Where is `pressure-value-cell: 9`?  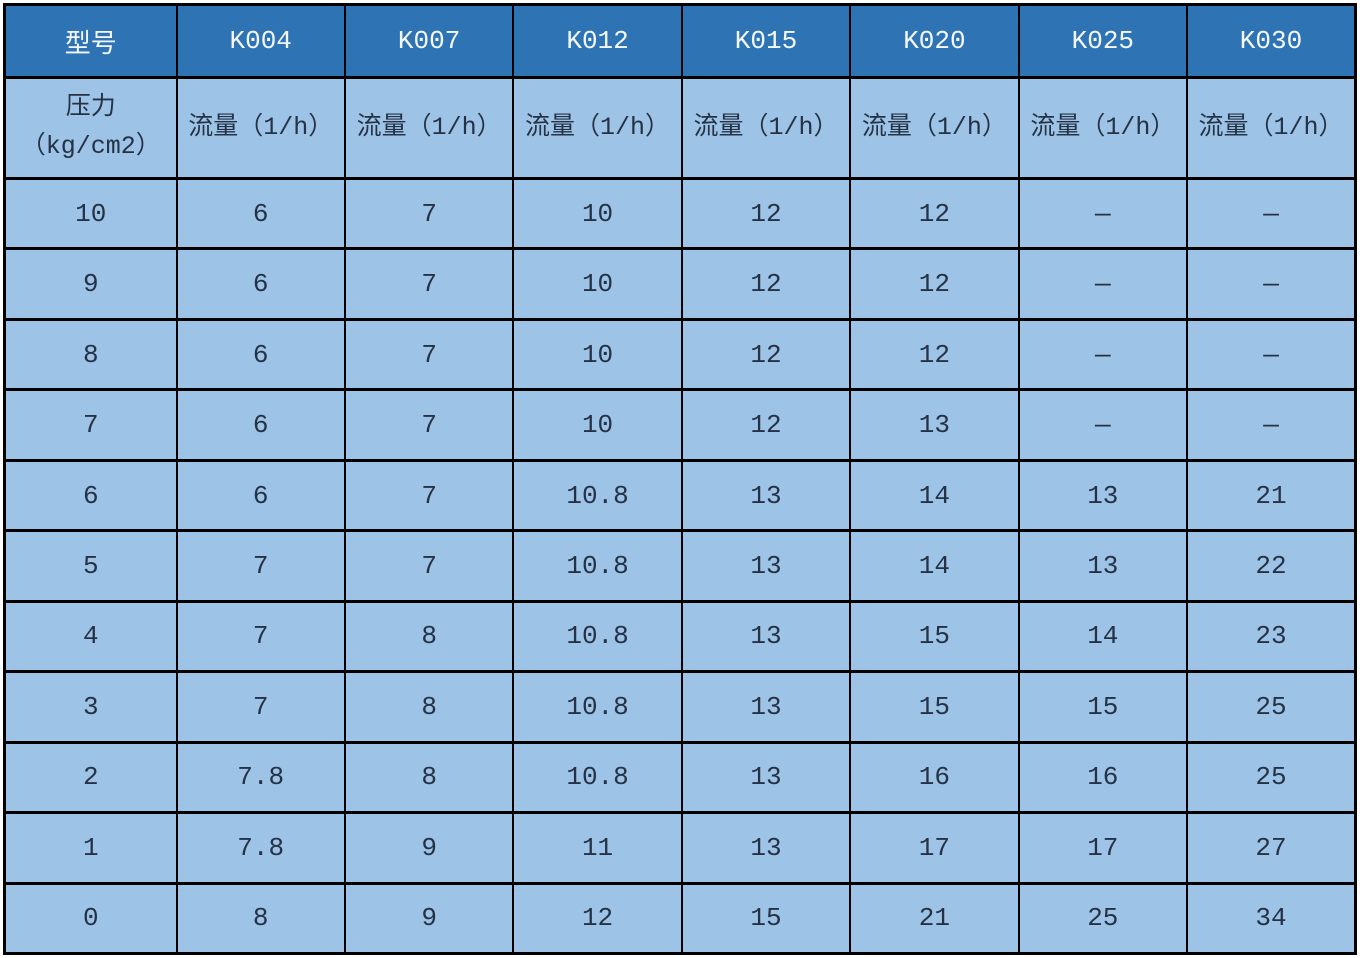
pressure-value-cell: 9 is located at coordinates (90, 284).